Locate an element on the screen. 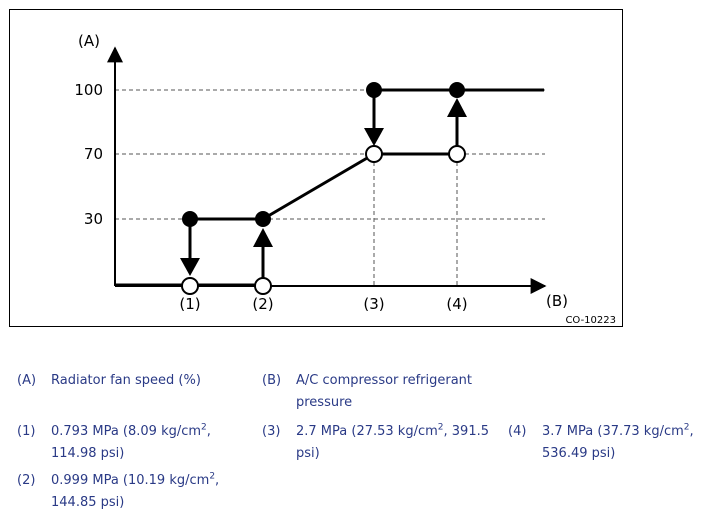  y-tick-label: 70 is located at coordinates (93, 154).